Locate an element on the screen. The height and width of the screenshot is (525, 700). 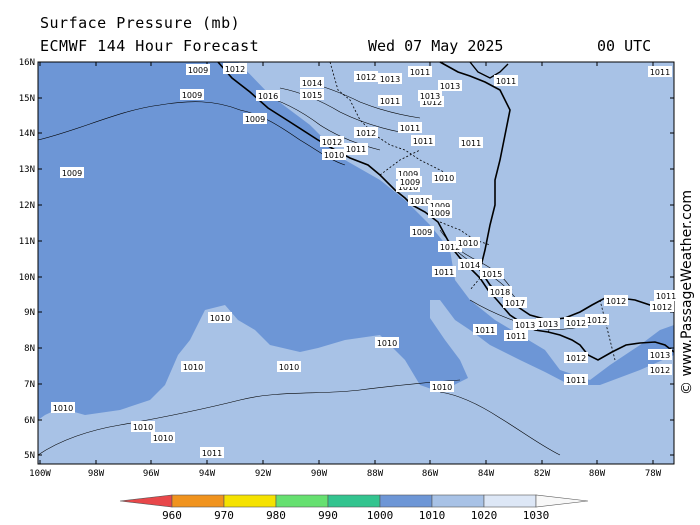
lon-label-80W: 80W is located at coordinates (597, 474).